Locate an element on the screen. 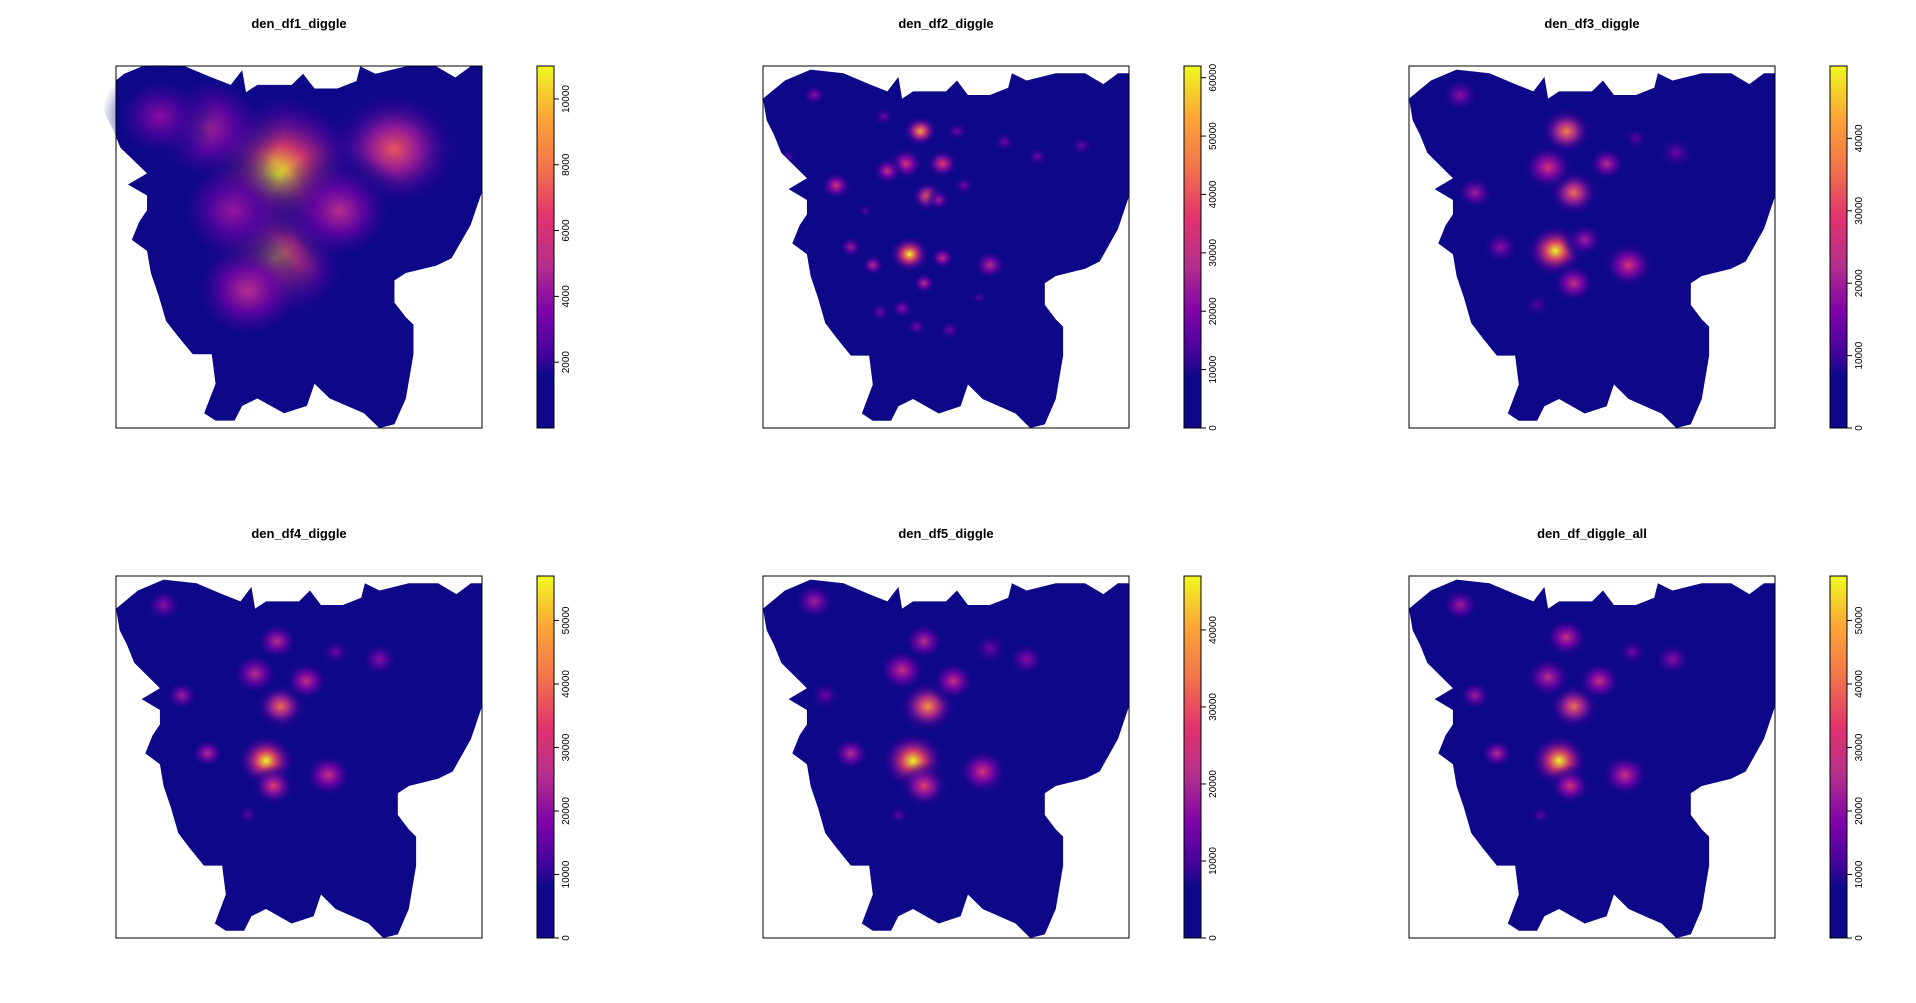  panel-5: den_df5_diggle 0 10000 20000 30000 40000 is located at coordinates (990, 733).